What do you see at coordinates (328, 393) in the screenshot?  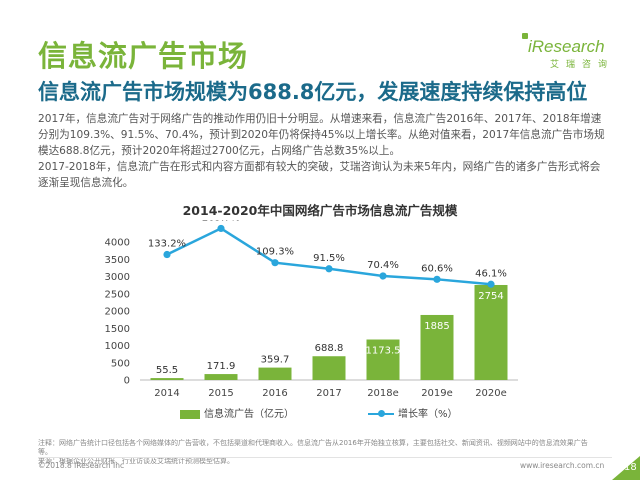 I see `x-tick-label: 2017` at bounding box center [328, 393].